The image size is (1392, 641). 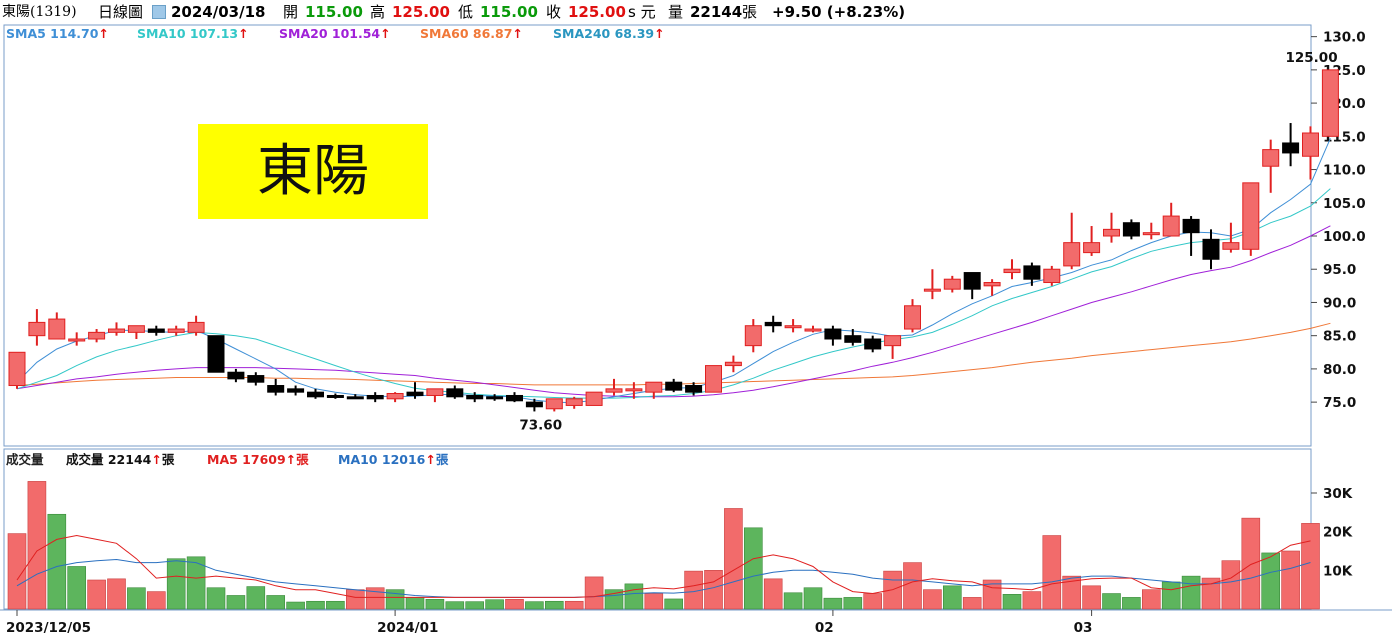 I want to click on volume-axis: 10K 20K 30K, so click(x=1332, y=532).